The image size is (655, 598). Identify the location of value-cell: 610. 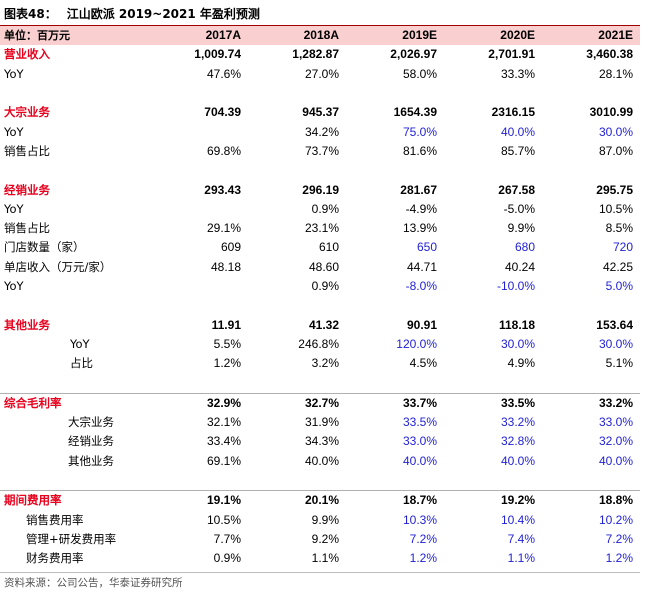
(328, 247).